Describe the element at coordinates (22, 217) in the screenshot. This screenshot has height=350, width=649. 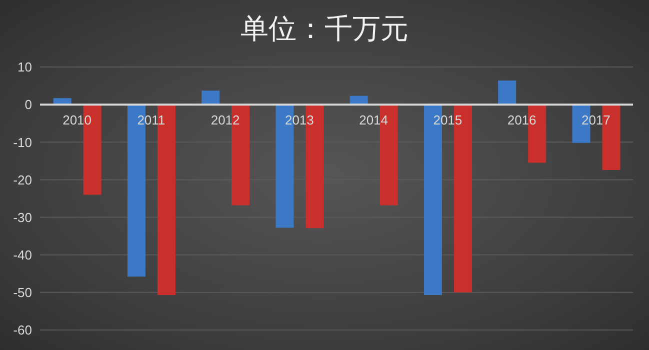
I see `y-tick-label: -30` at that location.